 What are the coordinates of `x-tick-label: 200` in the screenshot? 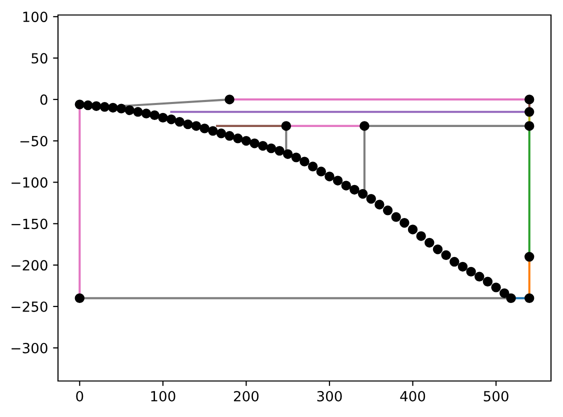 It's located at (246, 396).